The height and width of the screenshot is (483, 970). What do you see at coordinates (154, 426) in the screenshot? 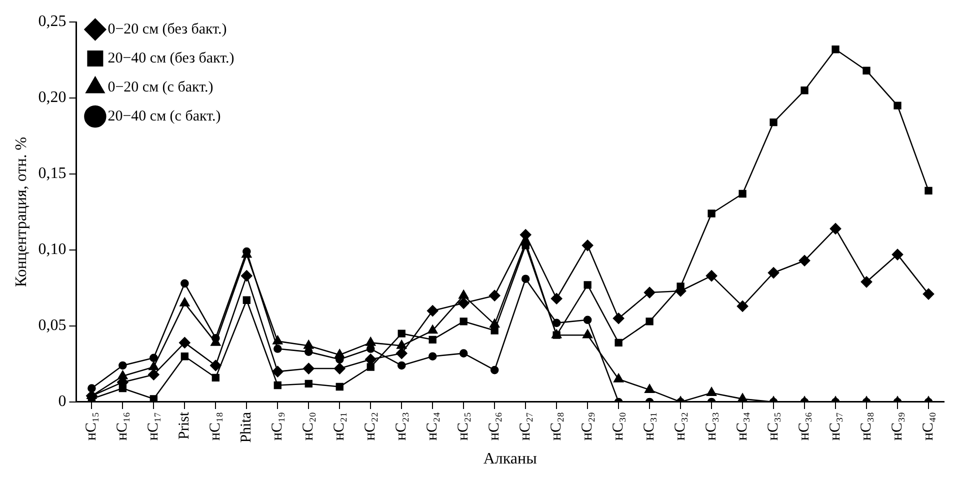
I see `x-tick-label: нC₁₇` at bounding box center [154, 426].